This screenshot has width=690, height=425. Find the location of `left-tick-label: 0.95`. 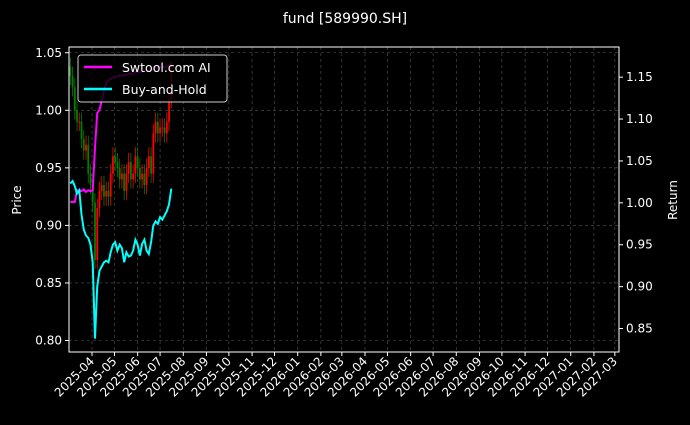

left-tick-label: 0.95 is located at coordinates (48, 168).